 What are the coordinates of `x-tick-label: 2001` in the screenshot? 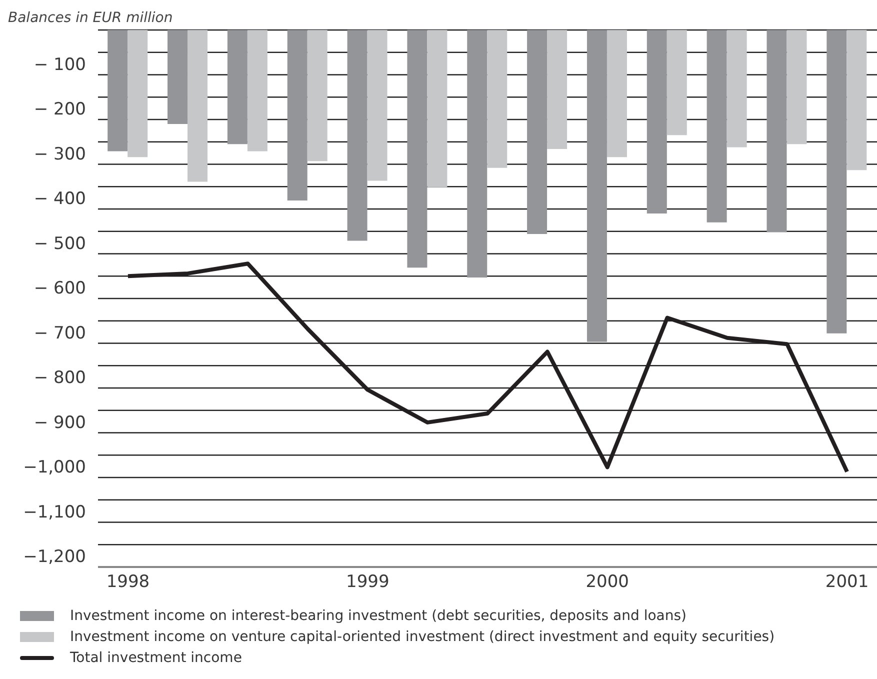 It's located at (847, 582).